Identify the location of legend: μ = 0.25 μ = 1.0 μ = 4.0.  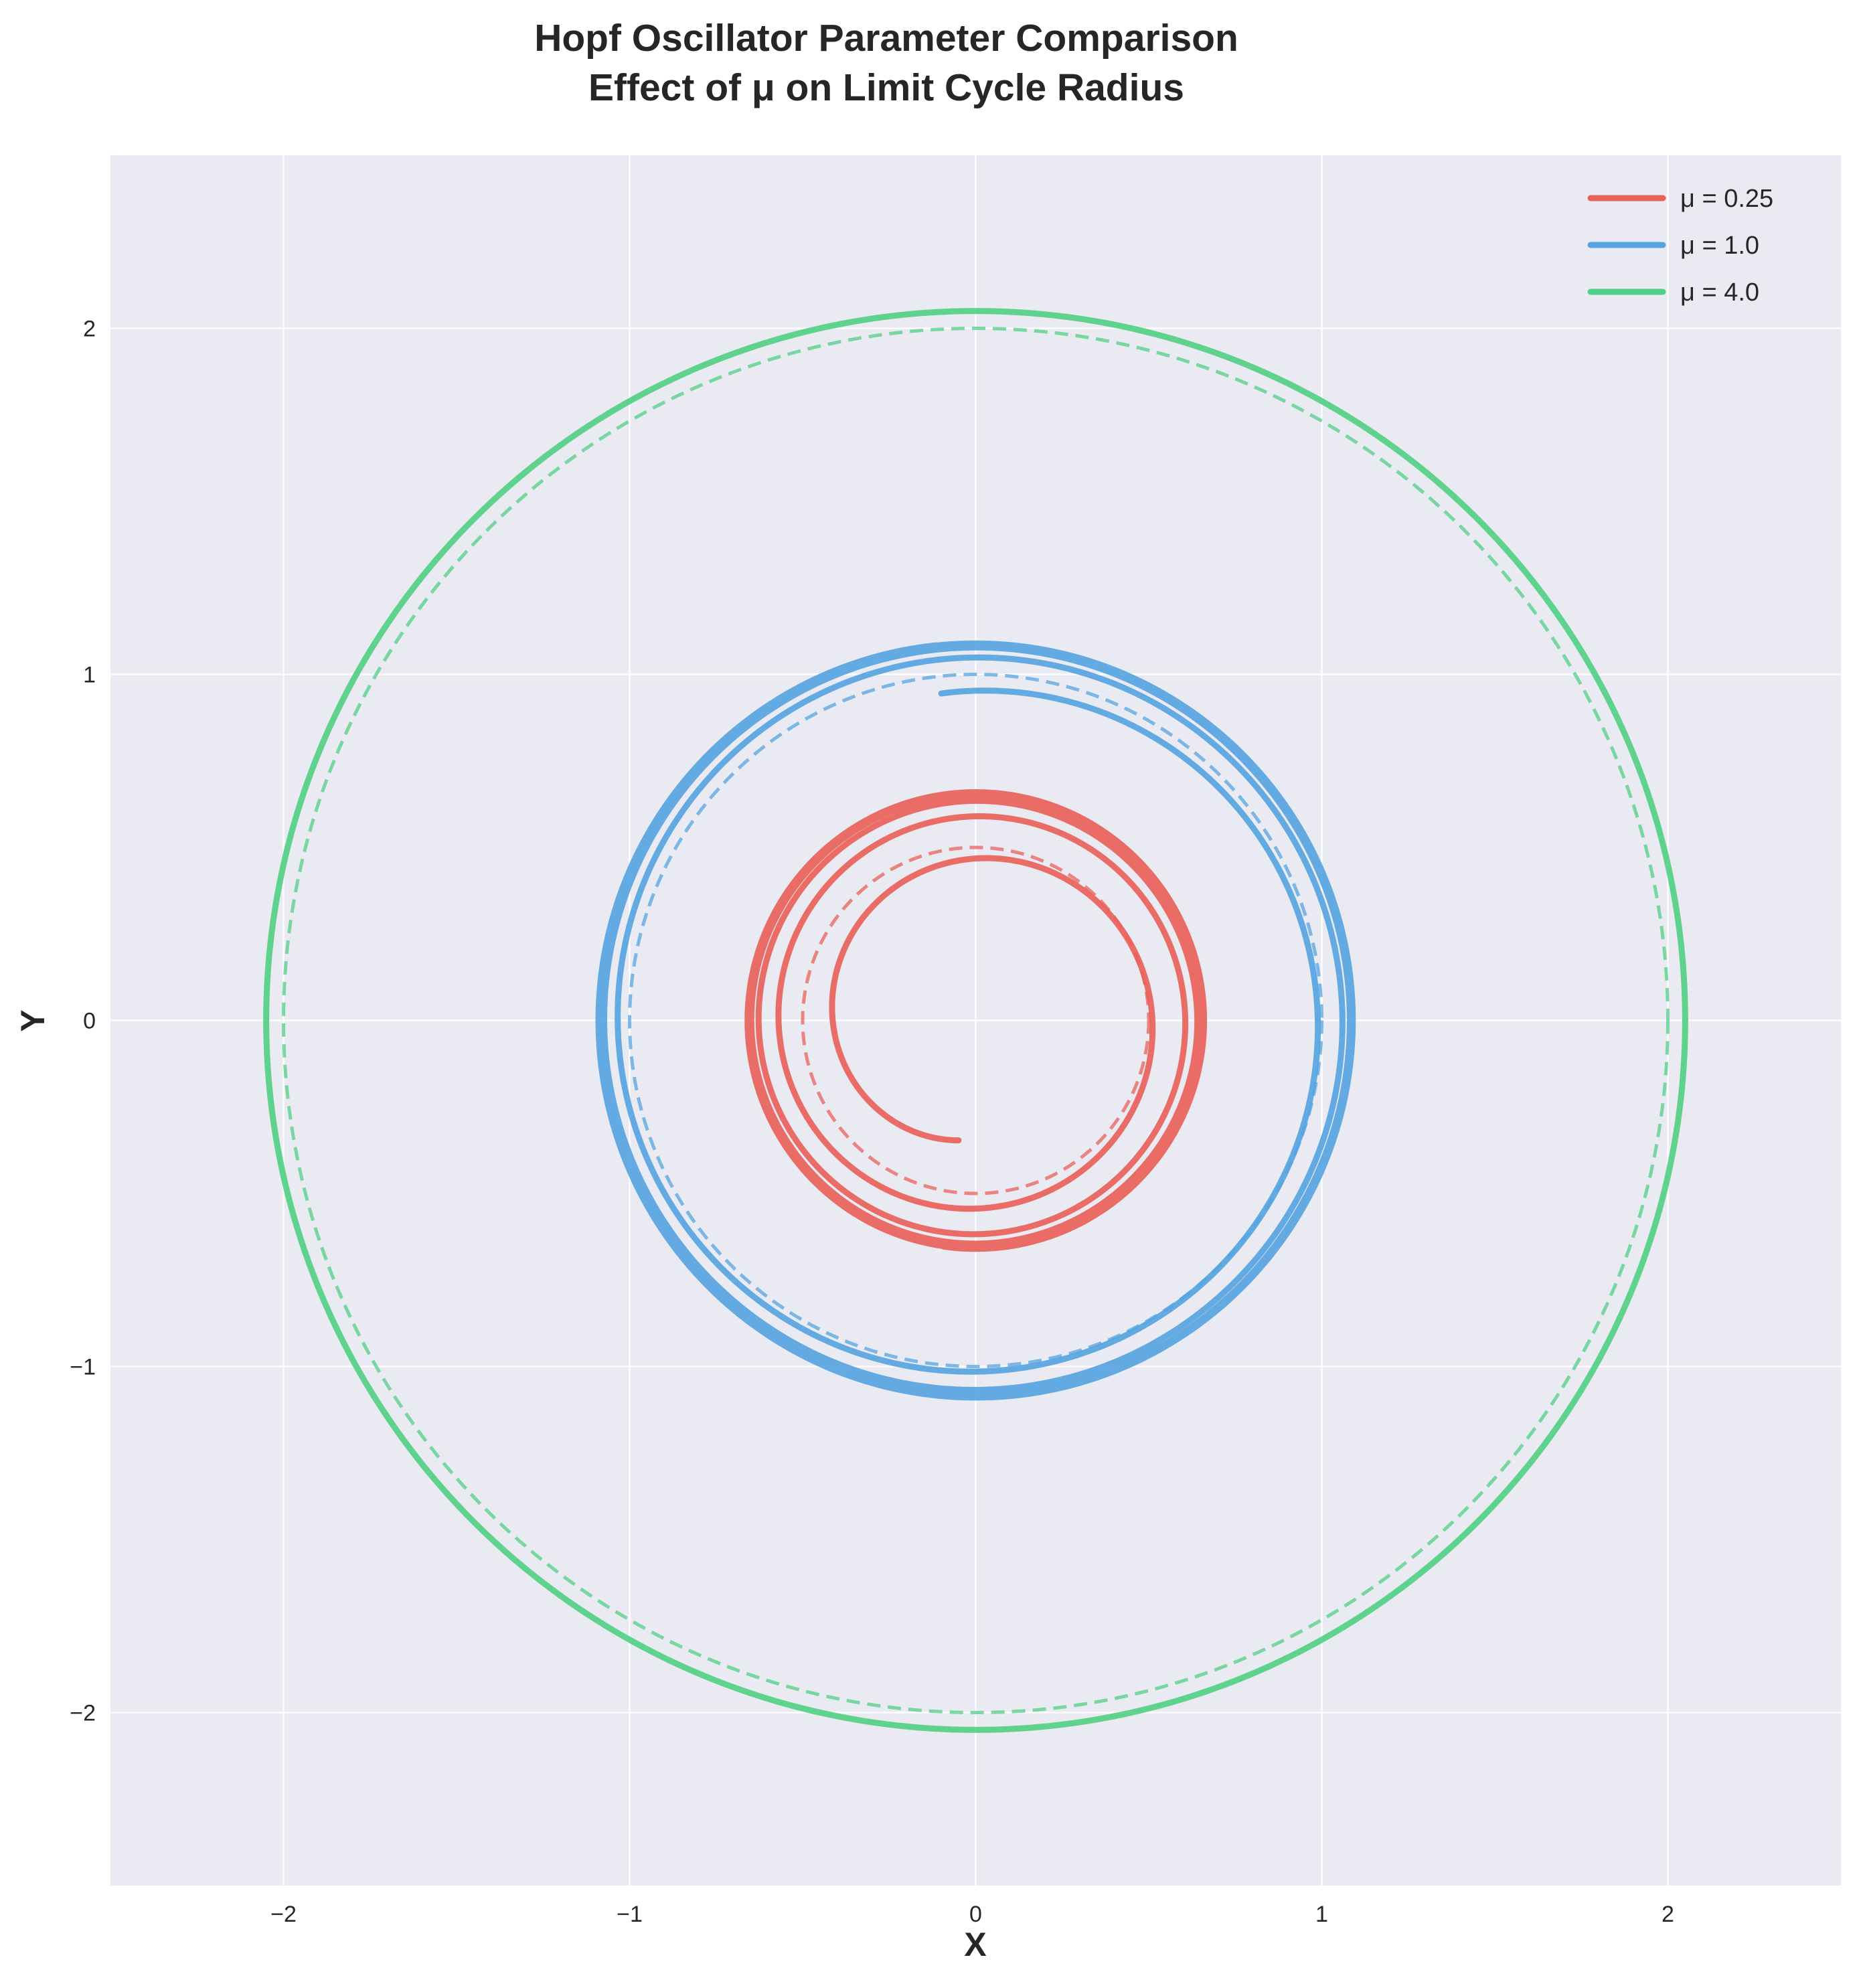
(1680, 246).